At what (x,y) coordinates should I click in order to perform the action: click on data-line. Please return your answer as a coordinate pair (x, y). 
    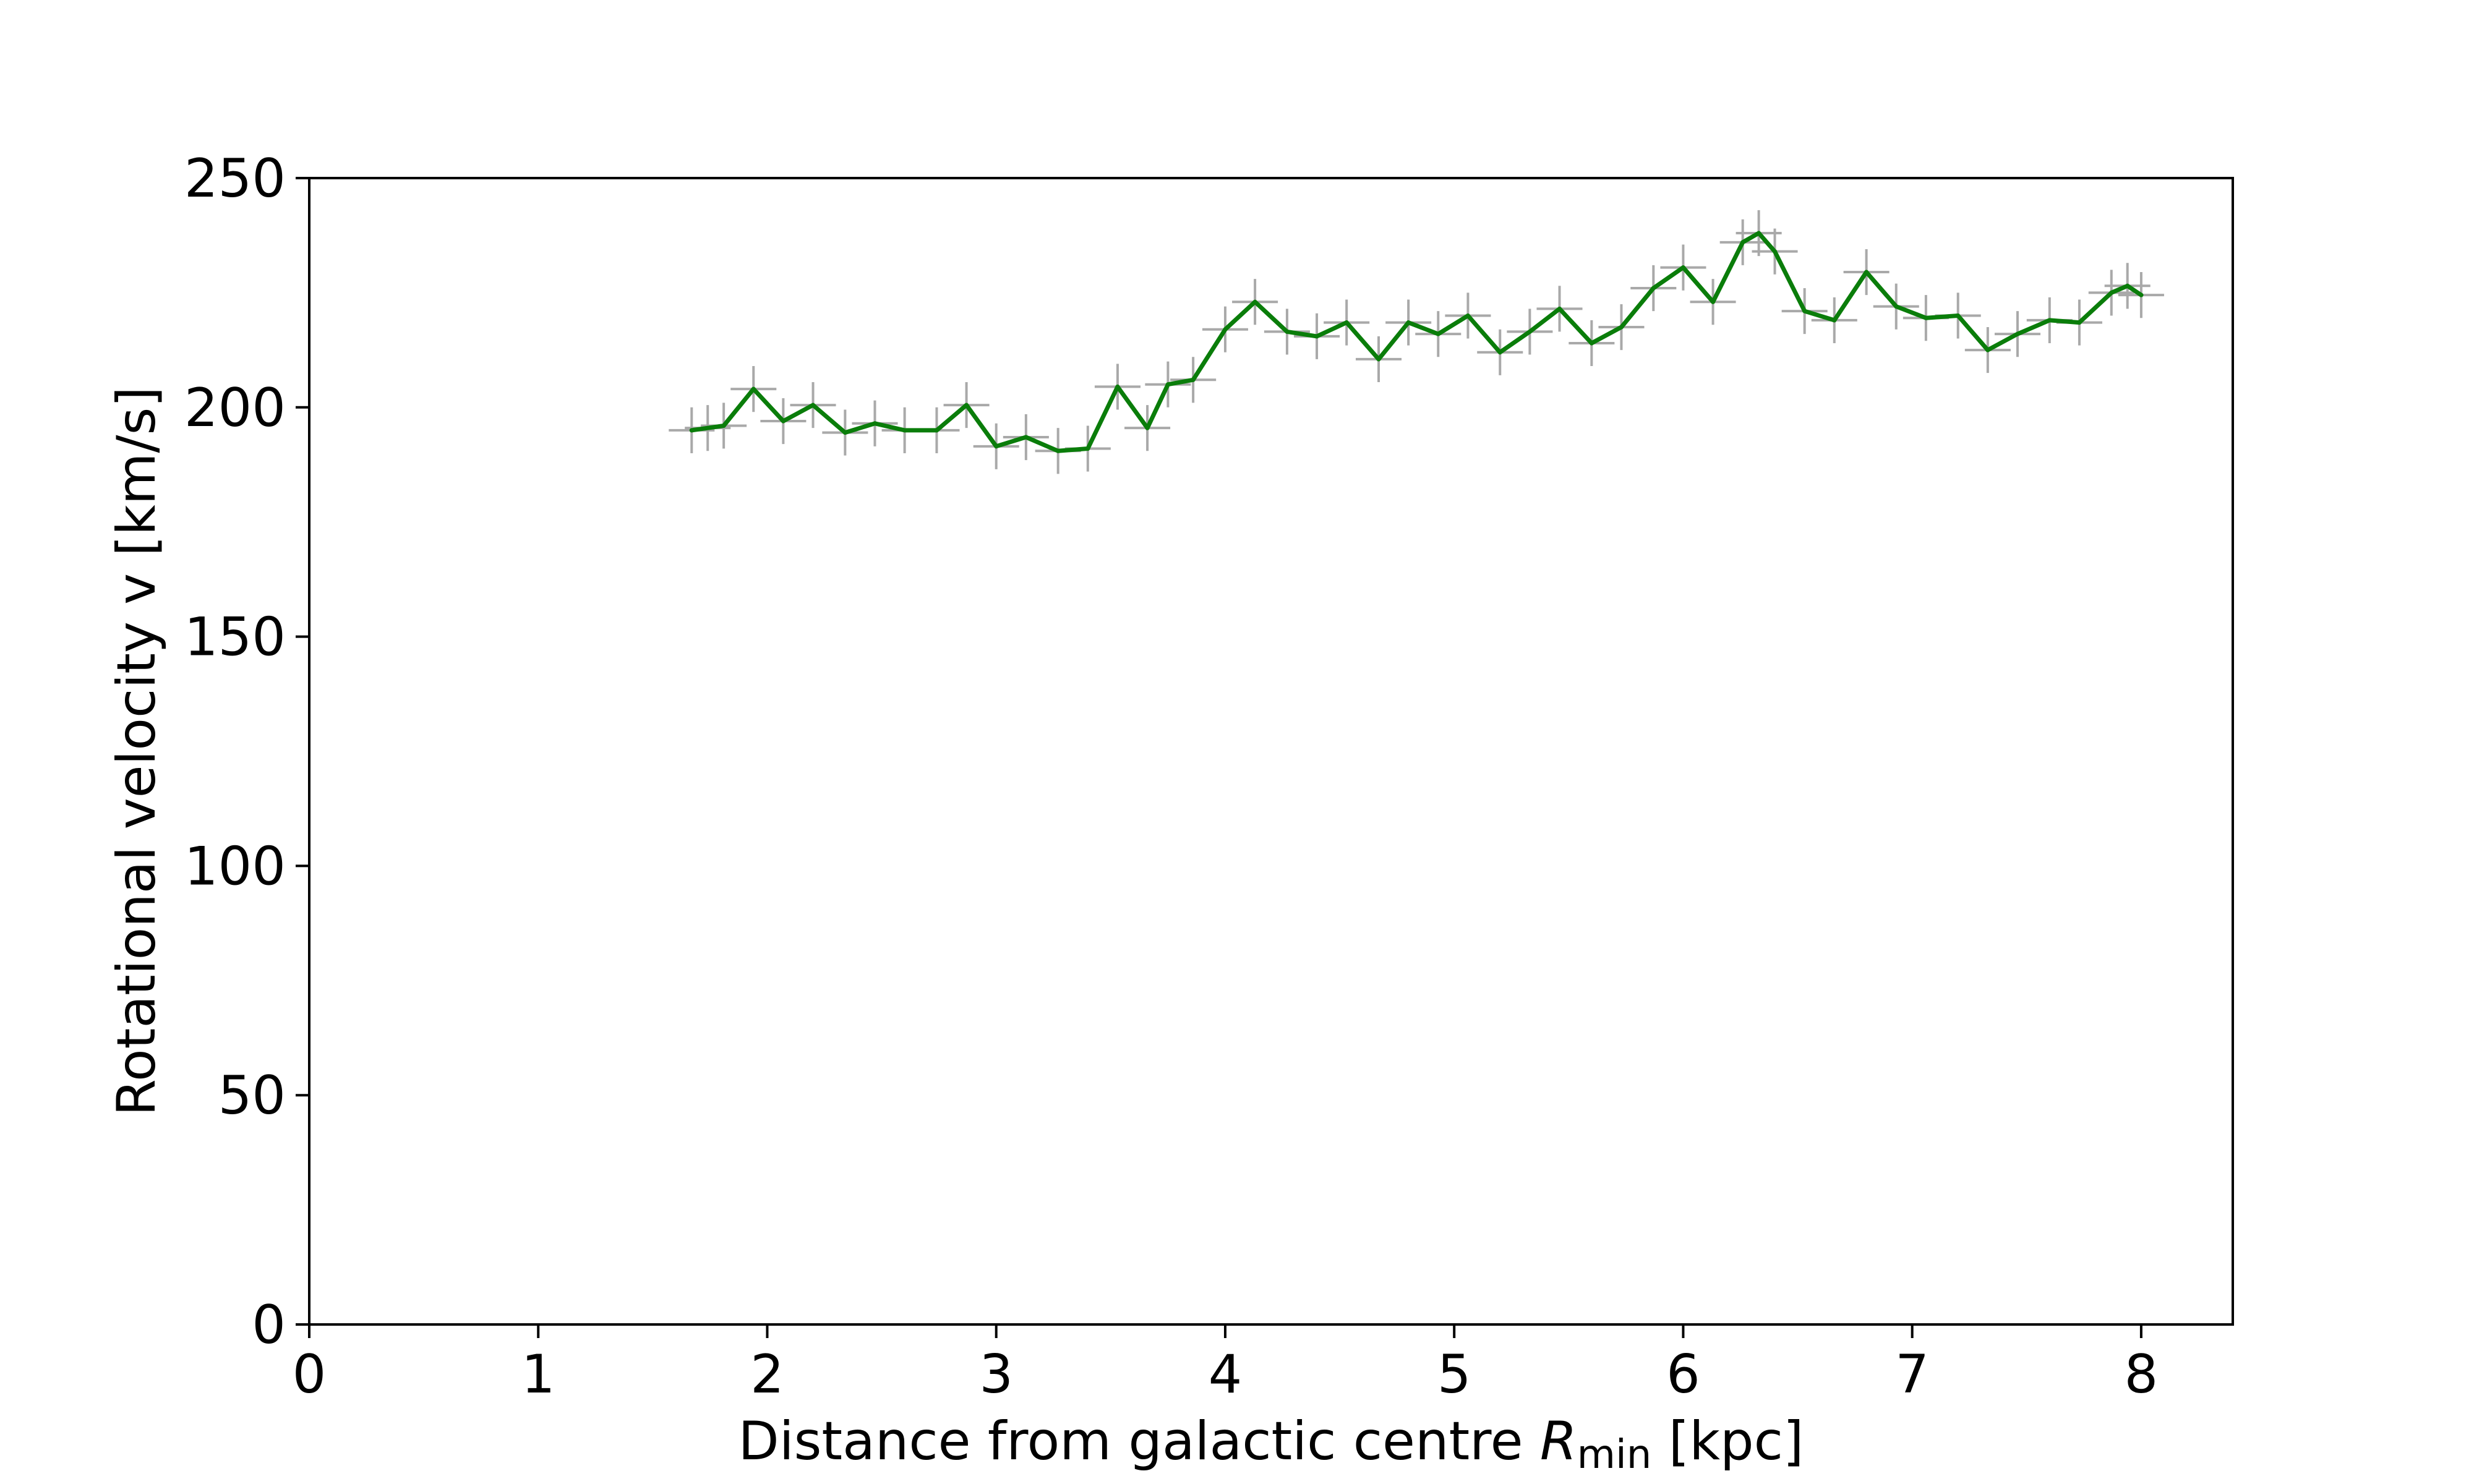
    Looking at the image, I should click on (1416, 342).